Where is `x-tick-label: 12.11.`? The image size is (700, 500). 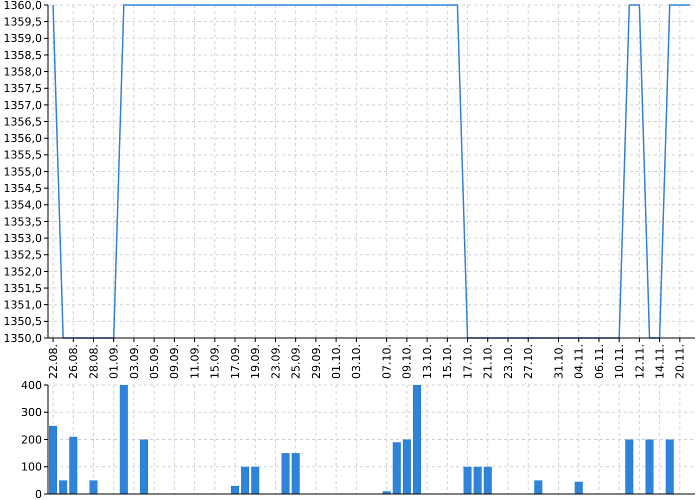 x-tick-label: 12.11. is located at coordinates (639, 361).